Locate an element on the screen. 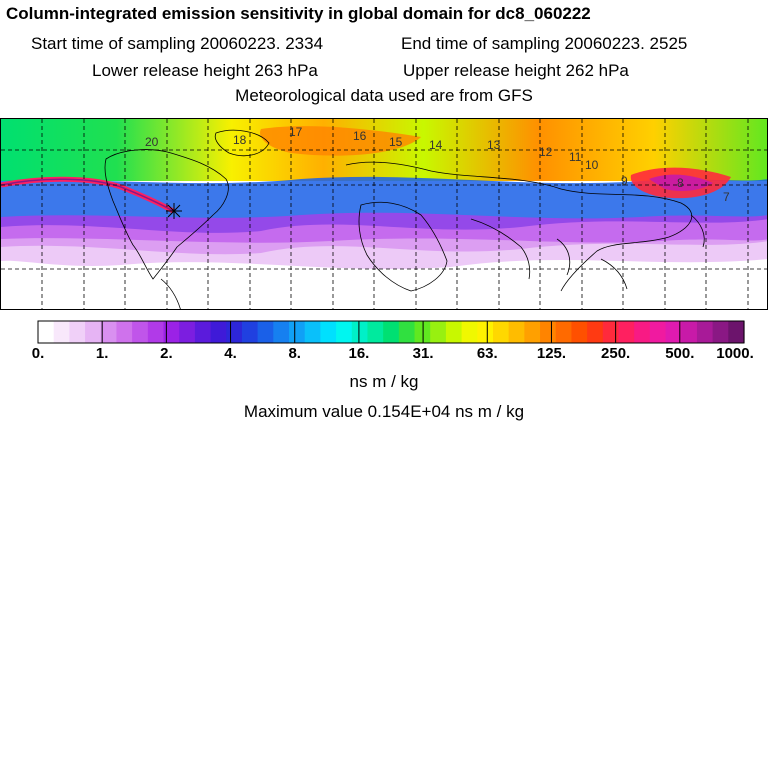 This screenshot has width=768, height=768. pale-band is located at coordinates (384, 253).